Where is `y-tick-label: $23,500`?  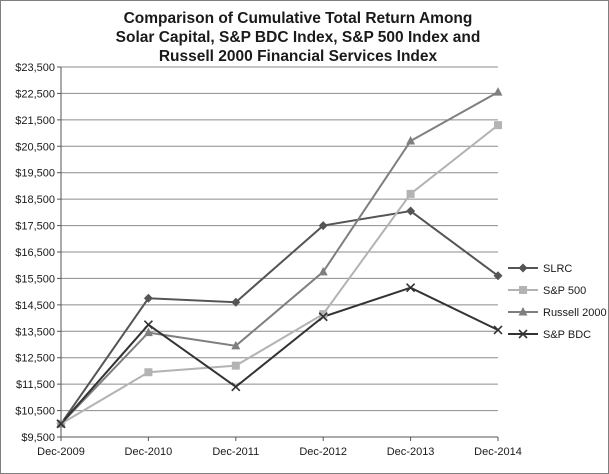
y-tick-label: $23,500 is located at coordinates (35, 68).